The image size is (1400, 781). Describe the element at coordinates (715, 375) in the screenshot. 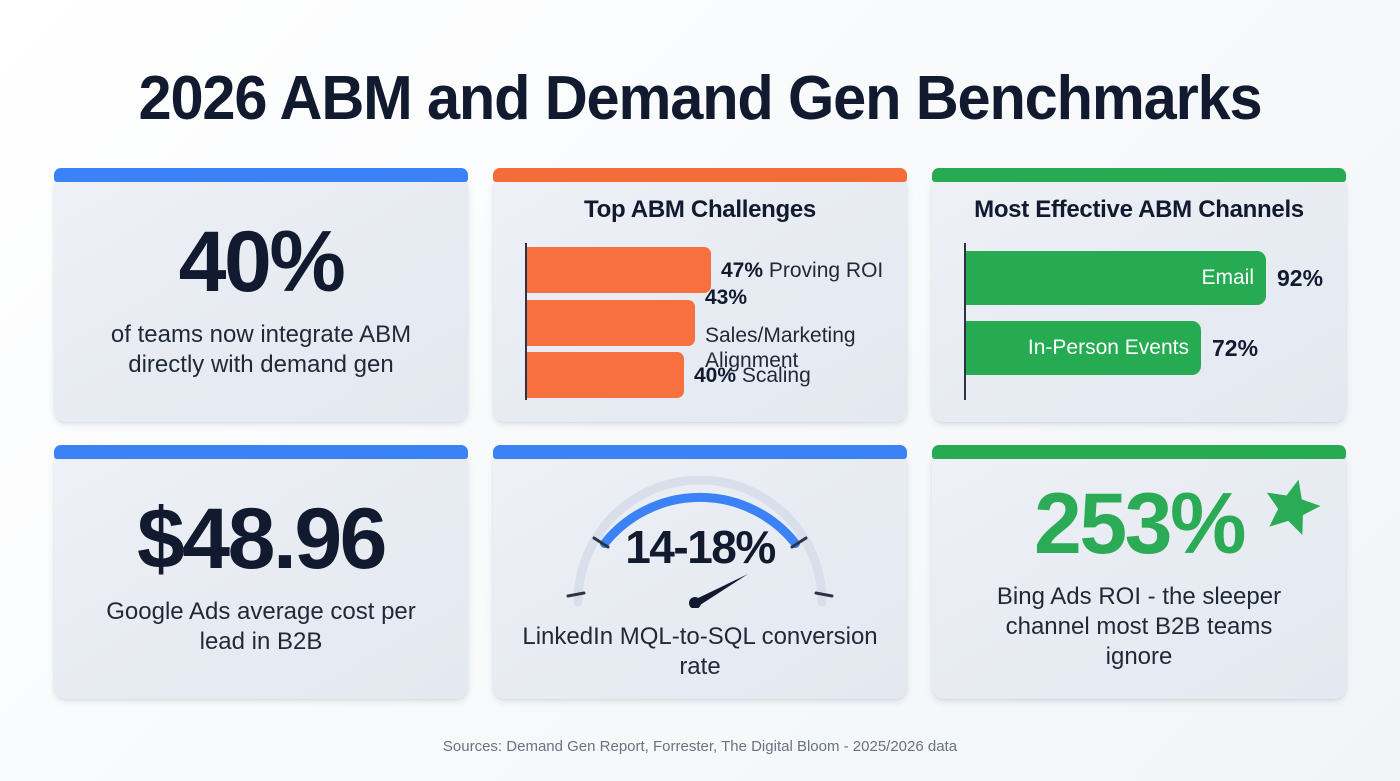

I see `bar-value-scaling: 40%` at that location.